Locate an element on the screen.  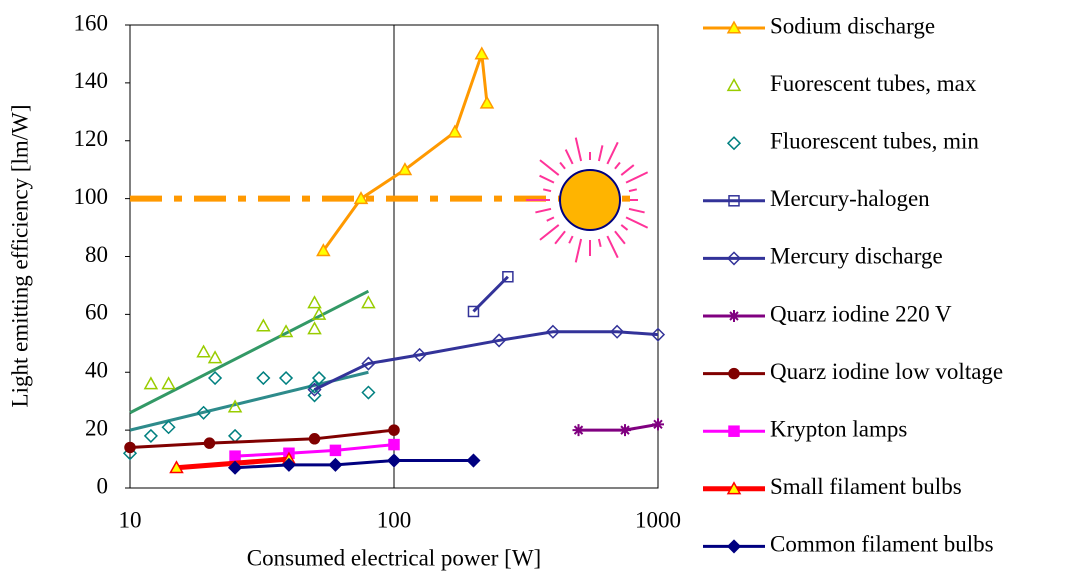
legend-label: Mercury discharge is located at coordinates (856, 256).